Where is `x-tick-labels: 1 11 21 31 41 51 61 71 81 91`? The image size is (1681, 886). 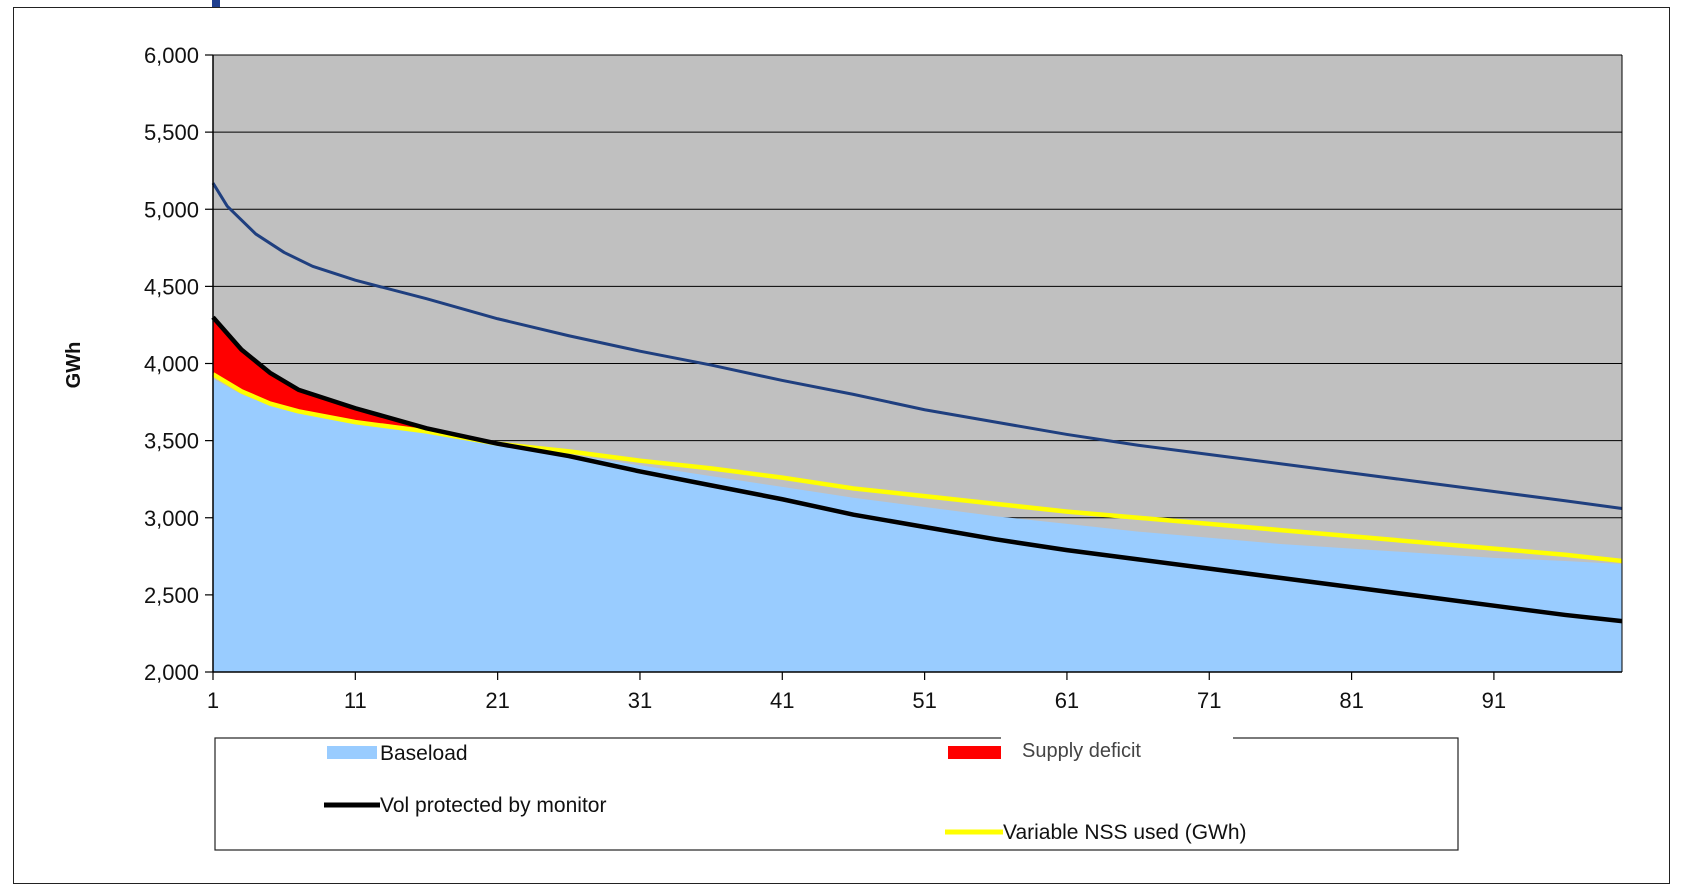 x-tick-labels: 1 11 21 31 41 51 61 71 81 91 is located at coordinates (856, 692).